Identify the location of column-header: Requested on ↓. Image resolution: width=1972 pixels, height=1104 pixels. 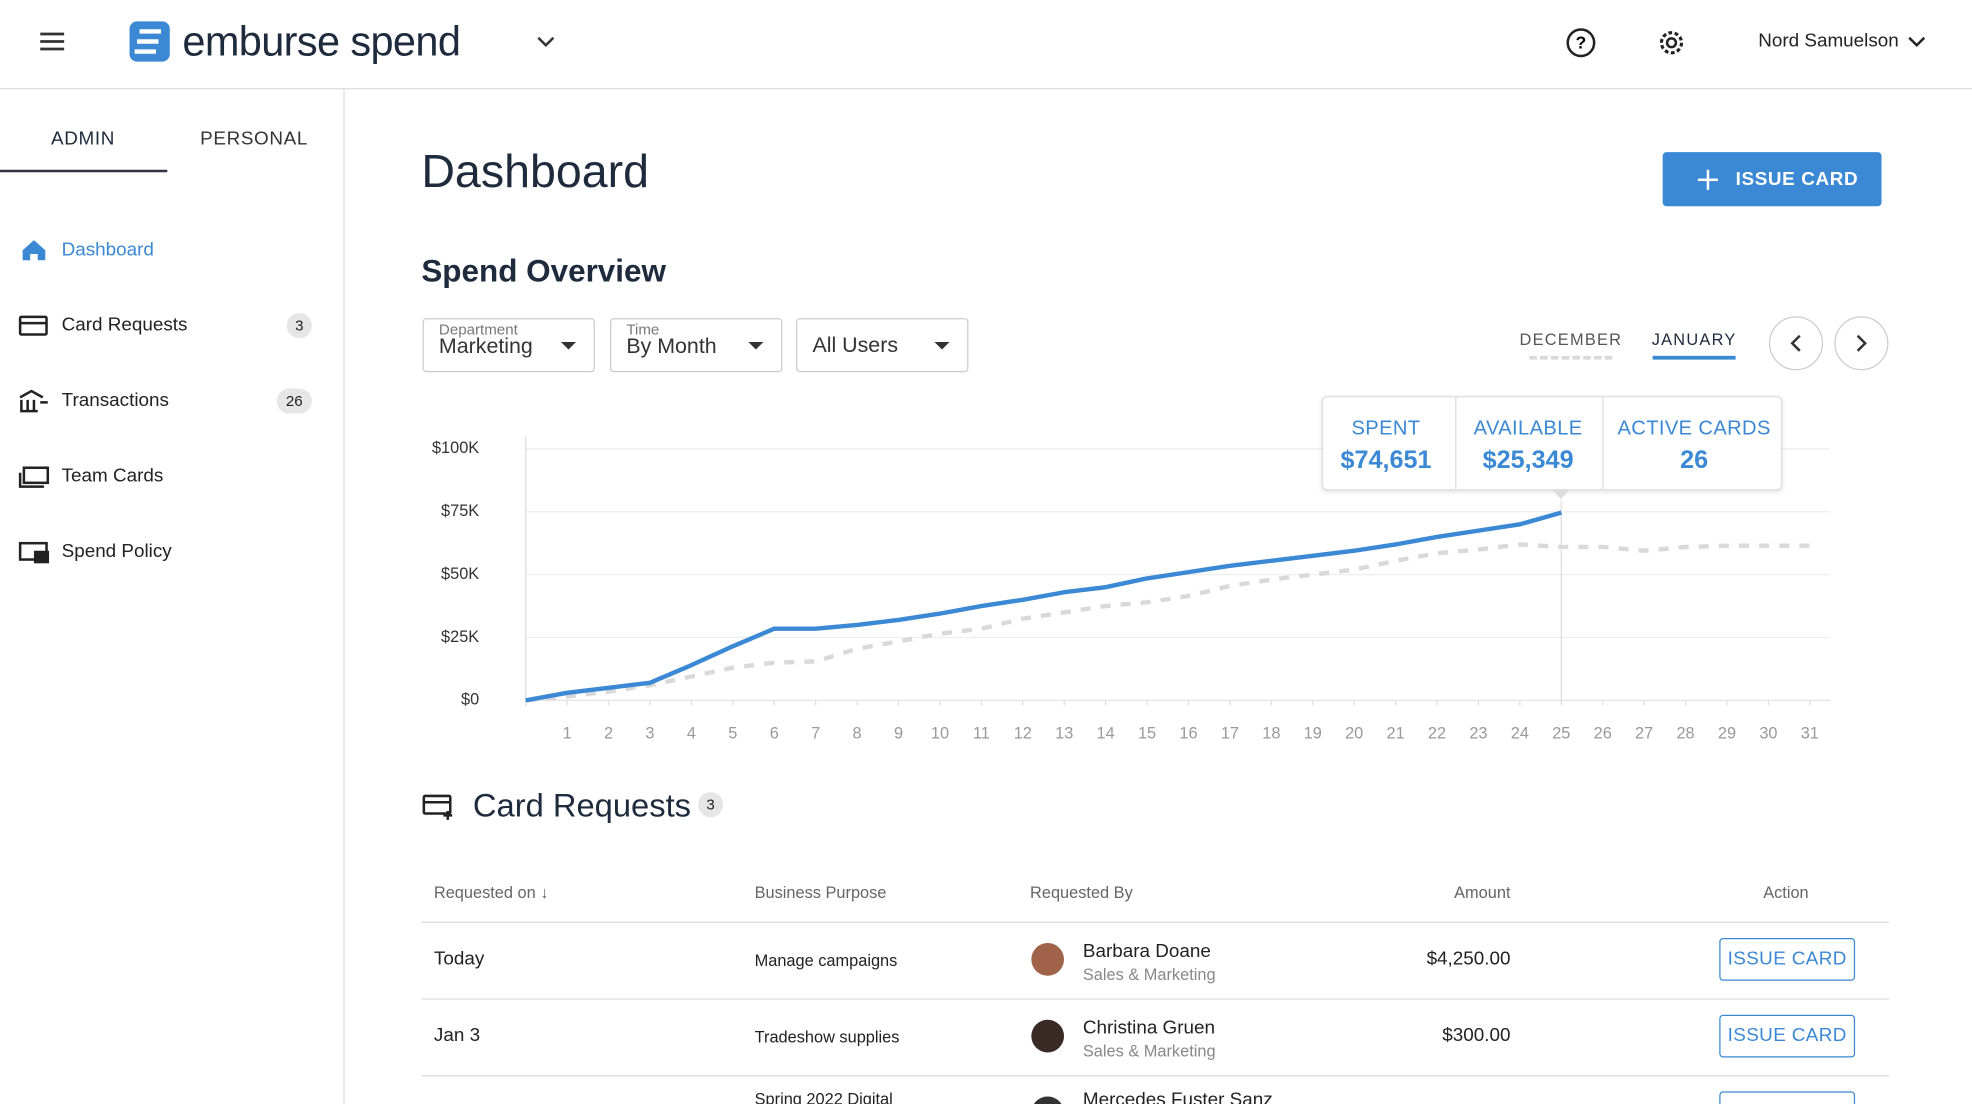
(491, 892).